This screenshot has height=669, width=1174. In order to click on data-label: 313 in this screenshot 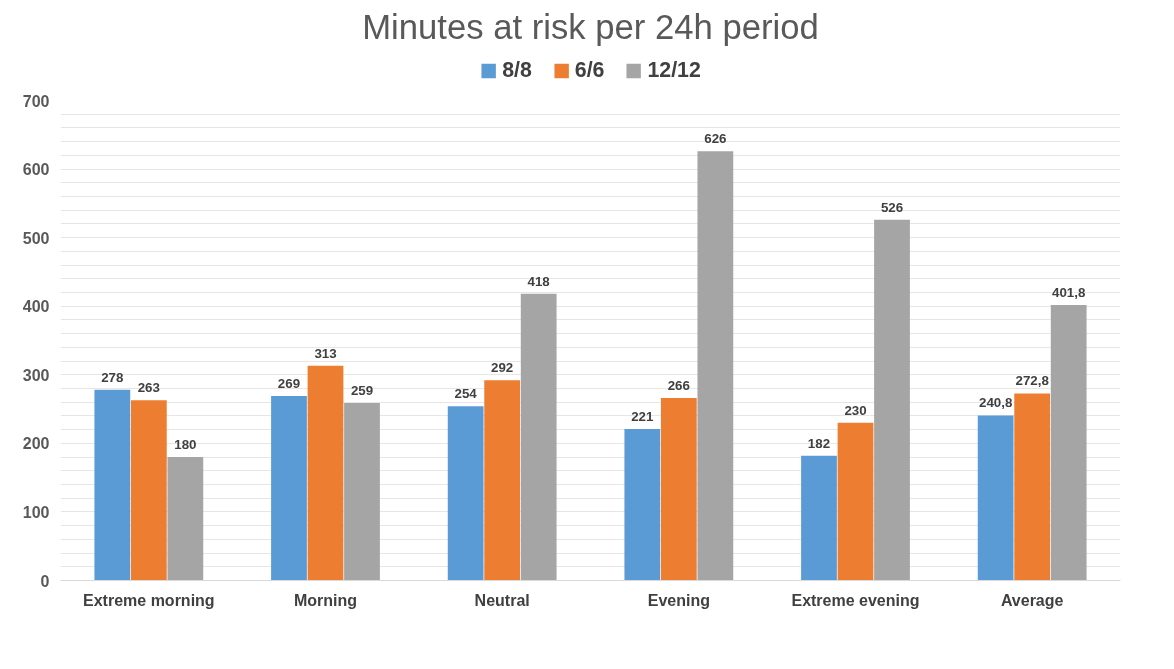, I will do `click(325, 353)`.